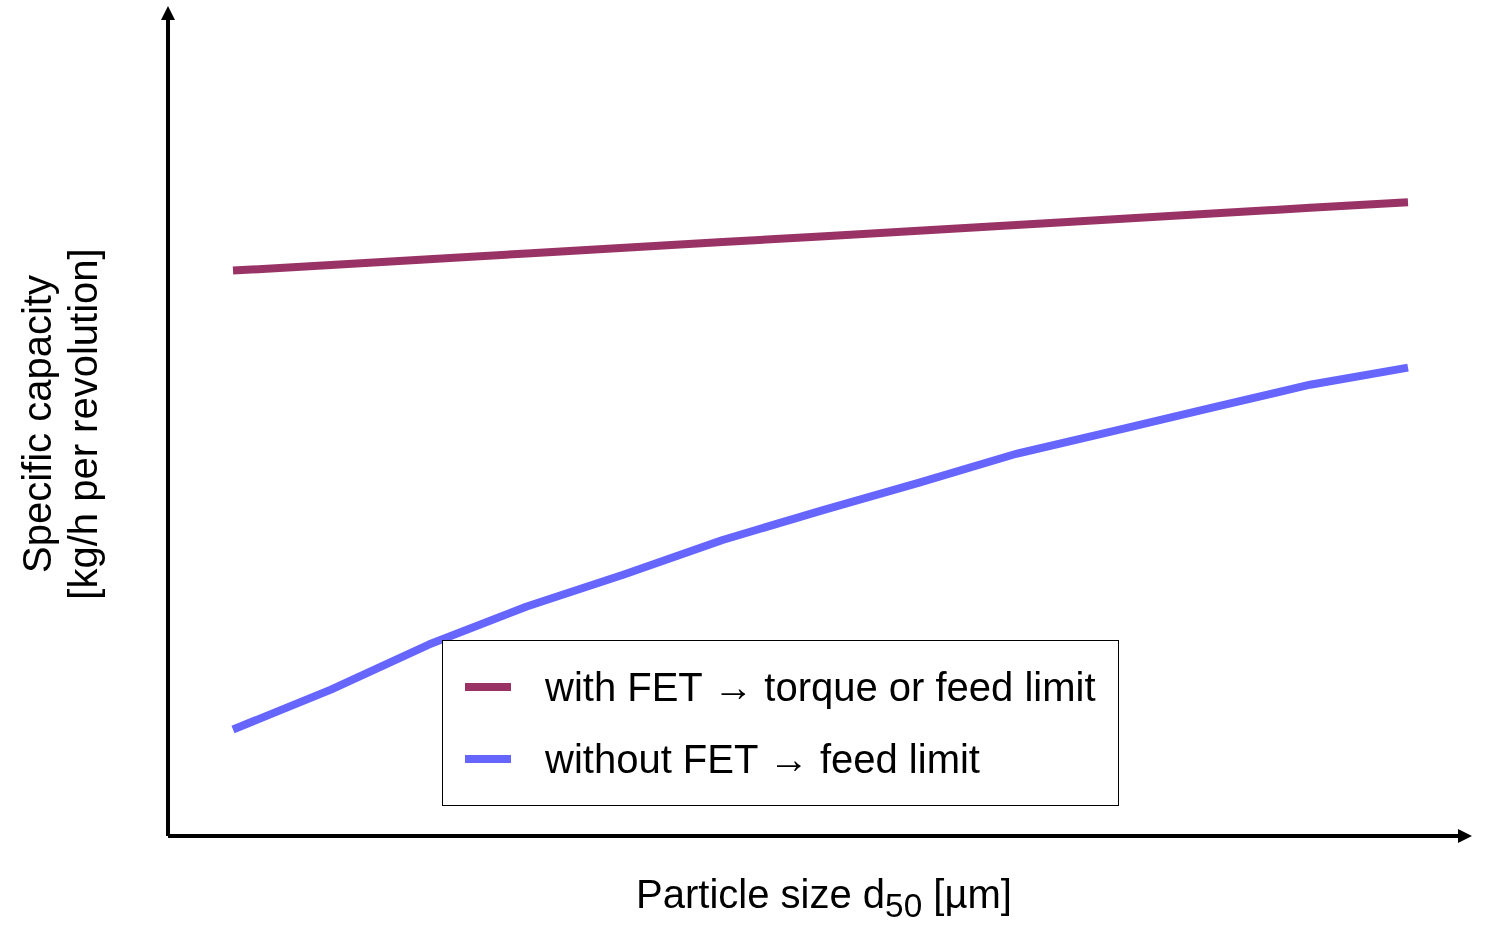 Image resolution: width=1486 pixels, height=927 pixels. What do you see at coordinates (60, 424) in the screenshot?
I see `y-axis-title: Specific capacity [kg/h per revolution]` at bounding box center [60, 424].